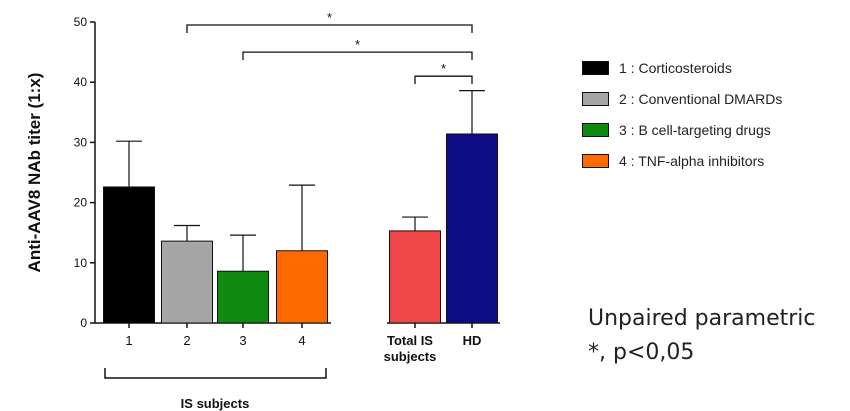  Describe the element at coordinates (34, 173) in the screenshot. I see `y-axis-title: Anti-AAV8 NAb titer (1:x)` at that location.